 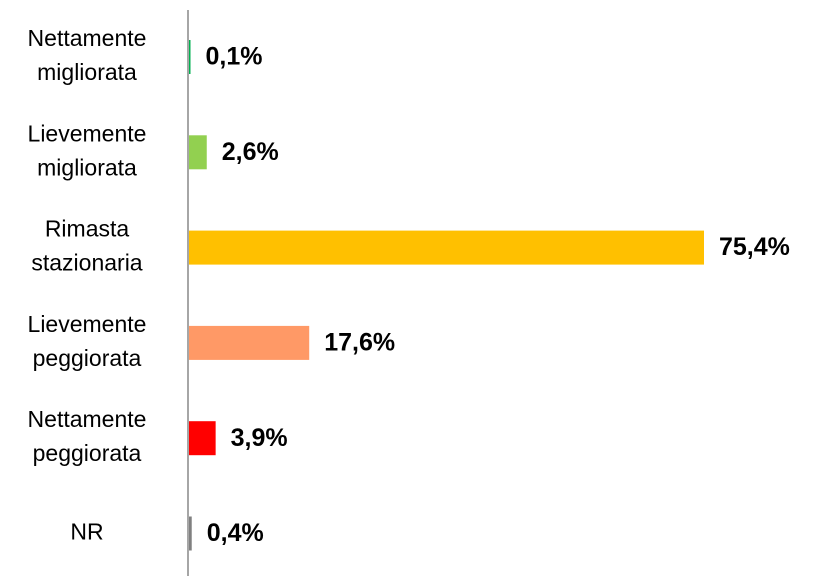 What do you see at coordinates (234, 57) in the screenshot?
I see `data-label: 0,1%` at bounding box center [234, 57].